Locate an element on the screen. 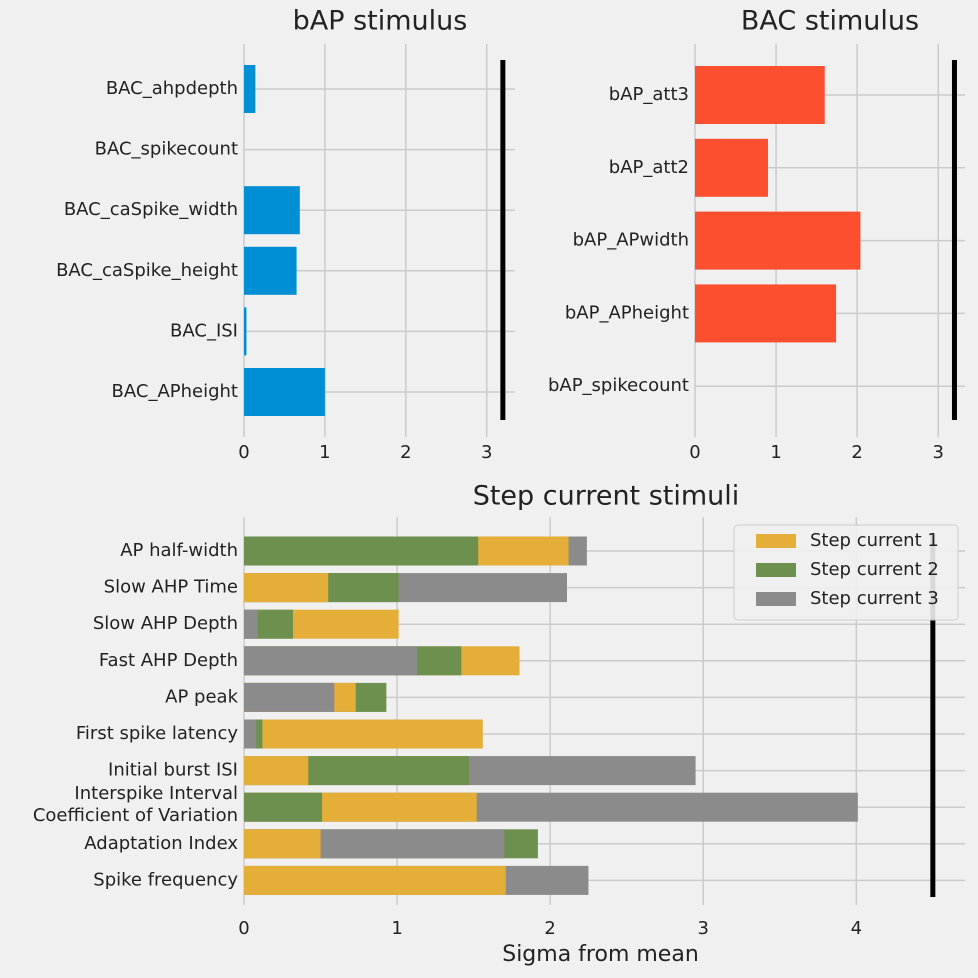 The height and width of the screenshot is (978, 978). legend-label: Step current 1 is located at coordinates (874, 540).